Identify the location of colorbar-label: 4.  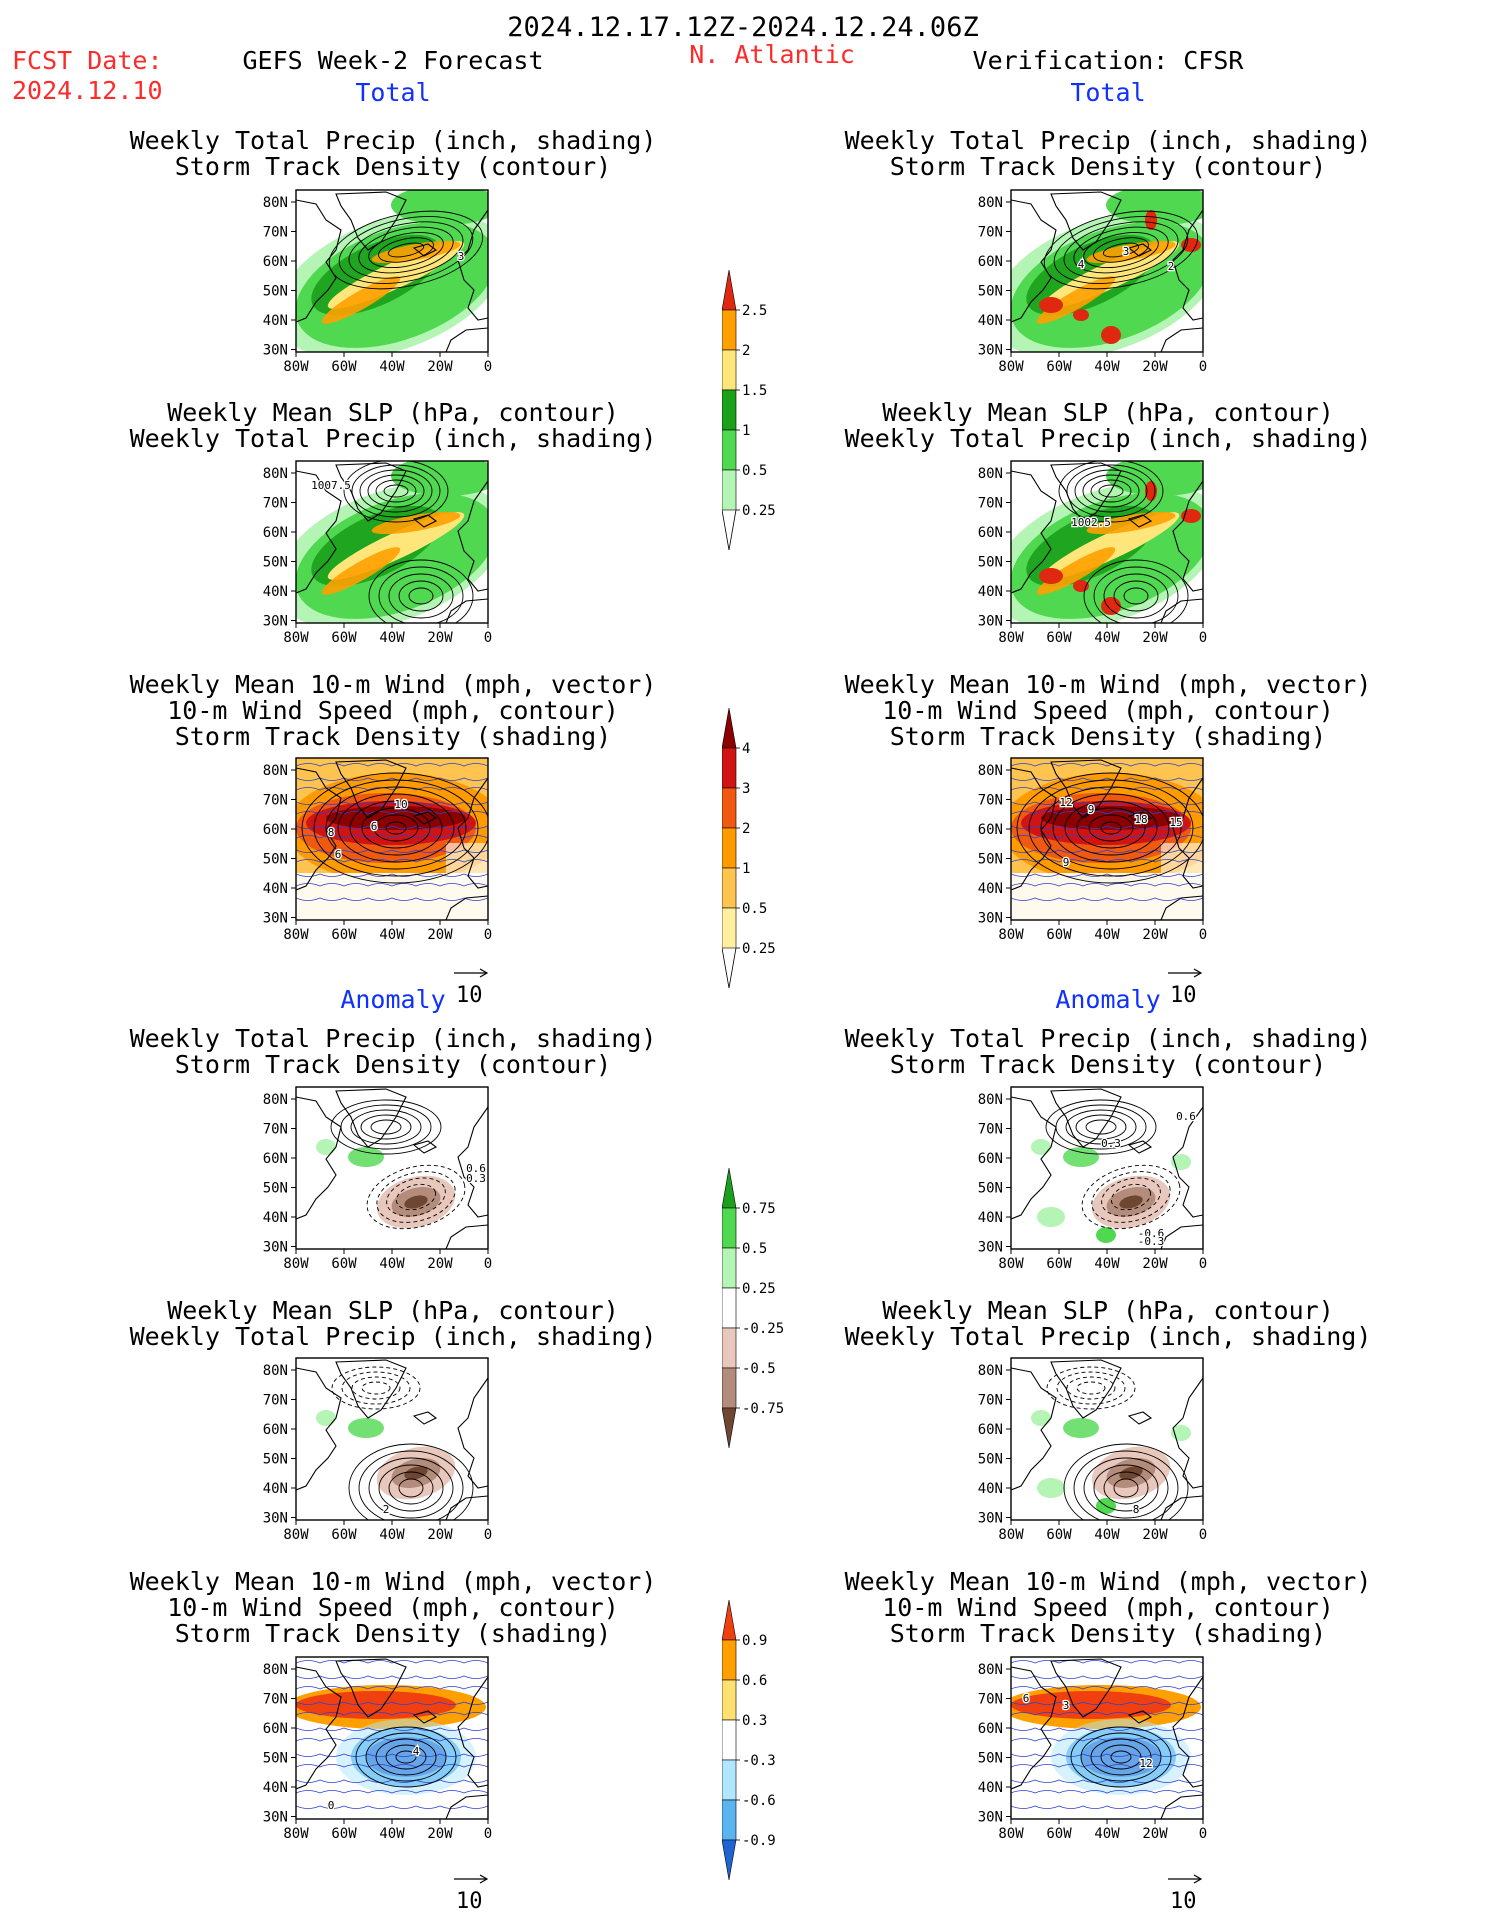
(746, 749).